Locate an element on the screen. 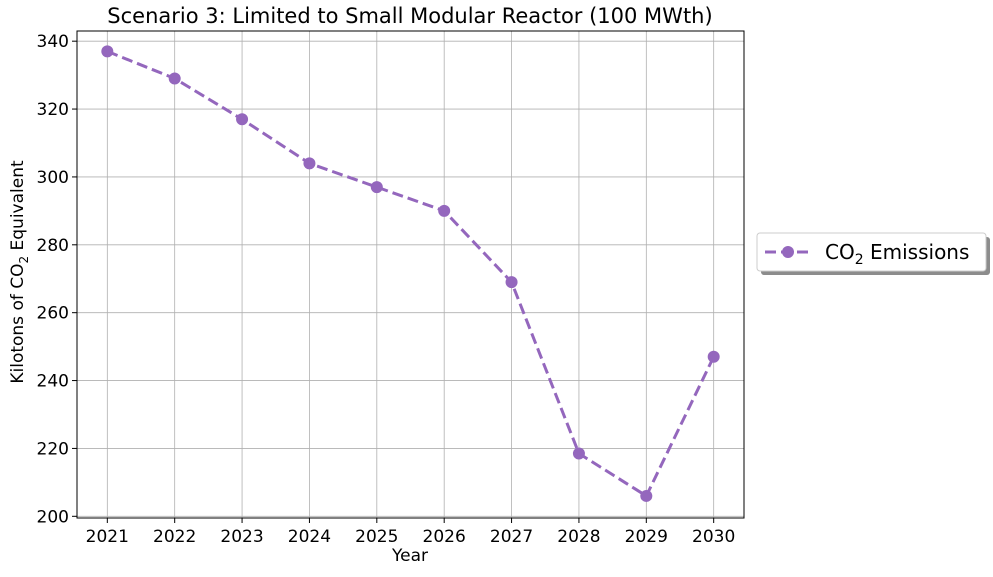  legend-frame is located at coordinates (871, 252).